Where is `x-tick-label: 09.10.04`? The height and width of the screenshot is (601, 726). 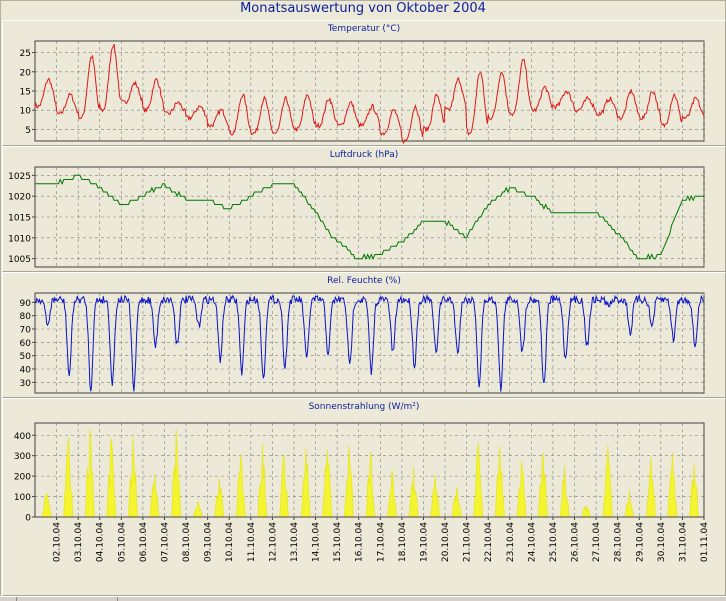 x-tick-label: 09.10.04 is located at coordinates (209, 542).